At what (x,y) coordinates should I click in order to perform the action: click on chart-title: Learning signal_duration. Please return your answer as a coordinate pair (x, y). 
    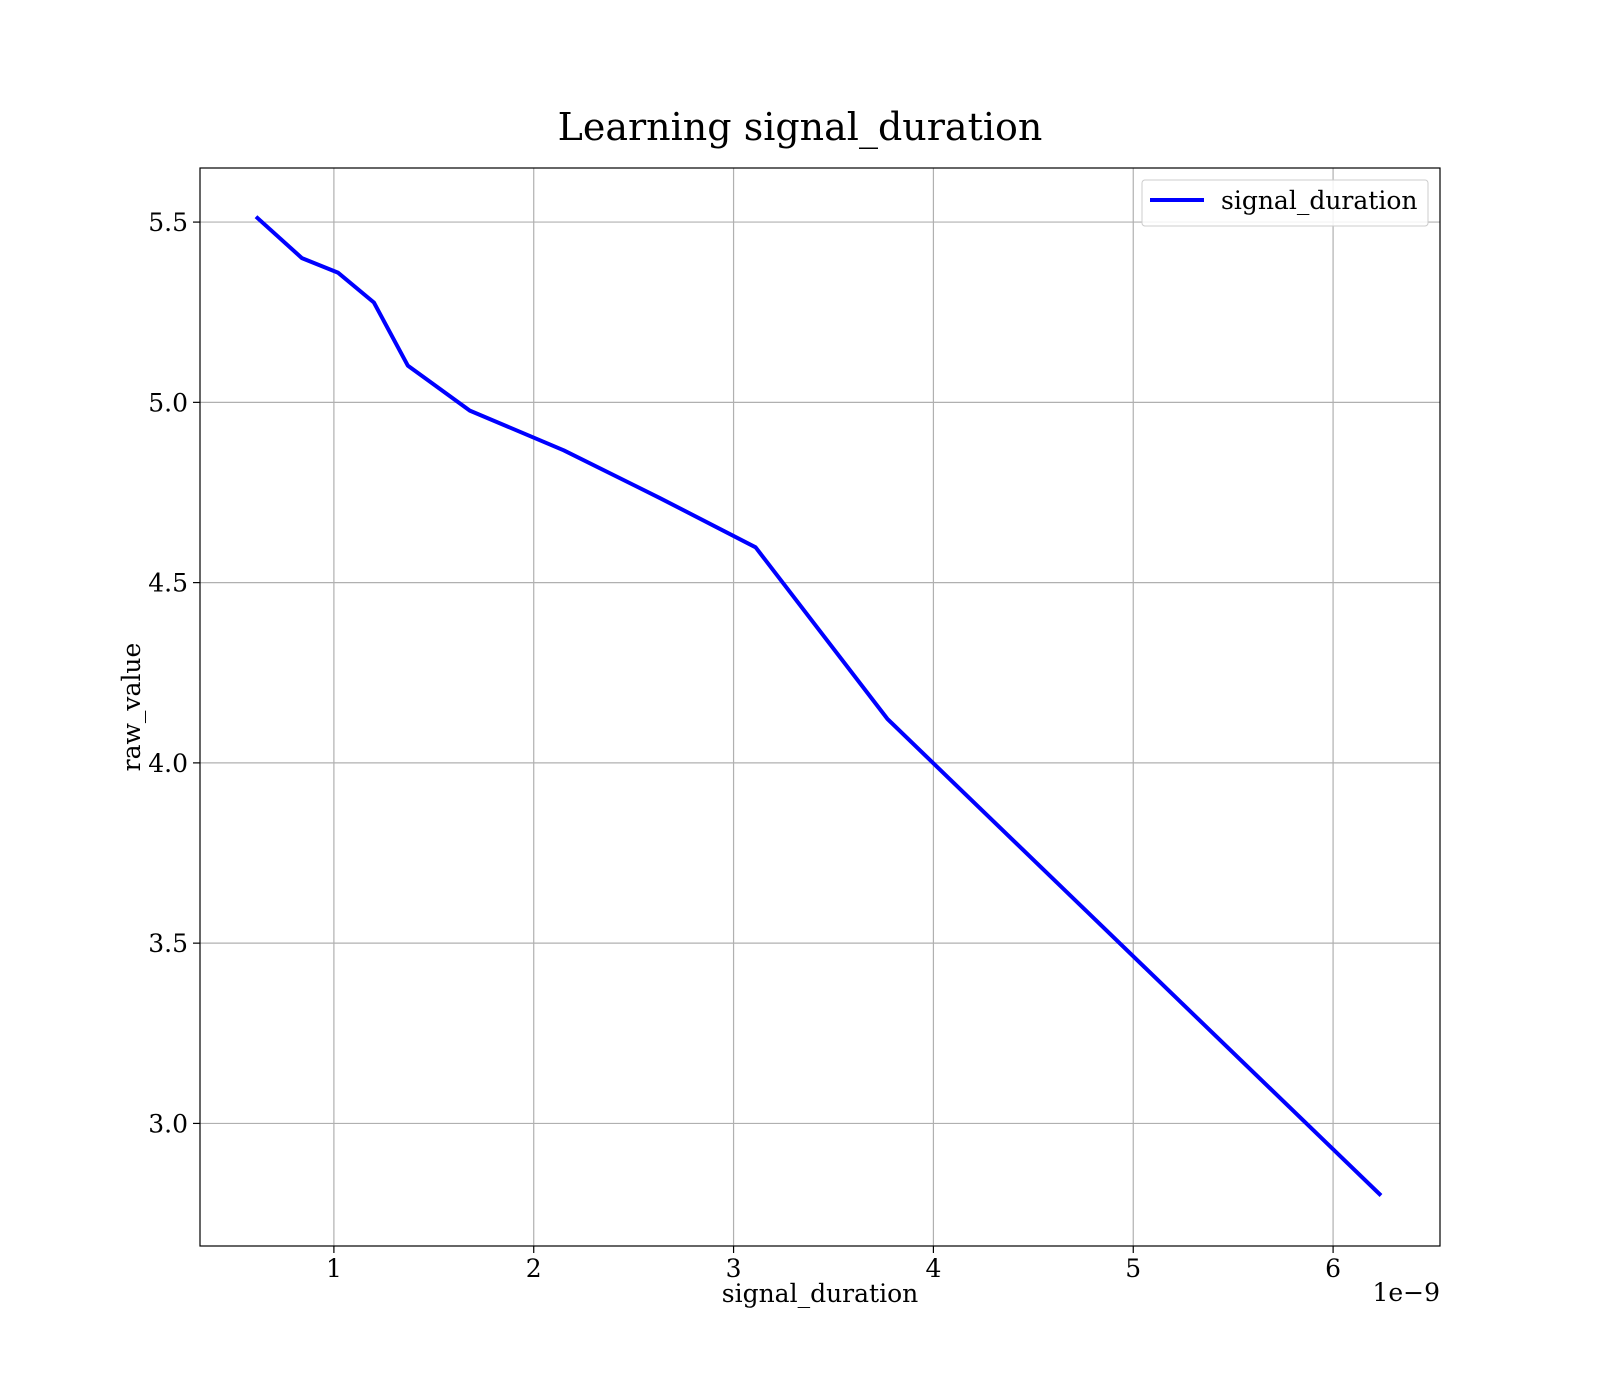
    Looking at the image, I should click on (800, 127).